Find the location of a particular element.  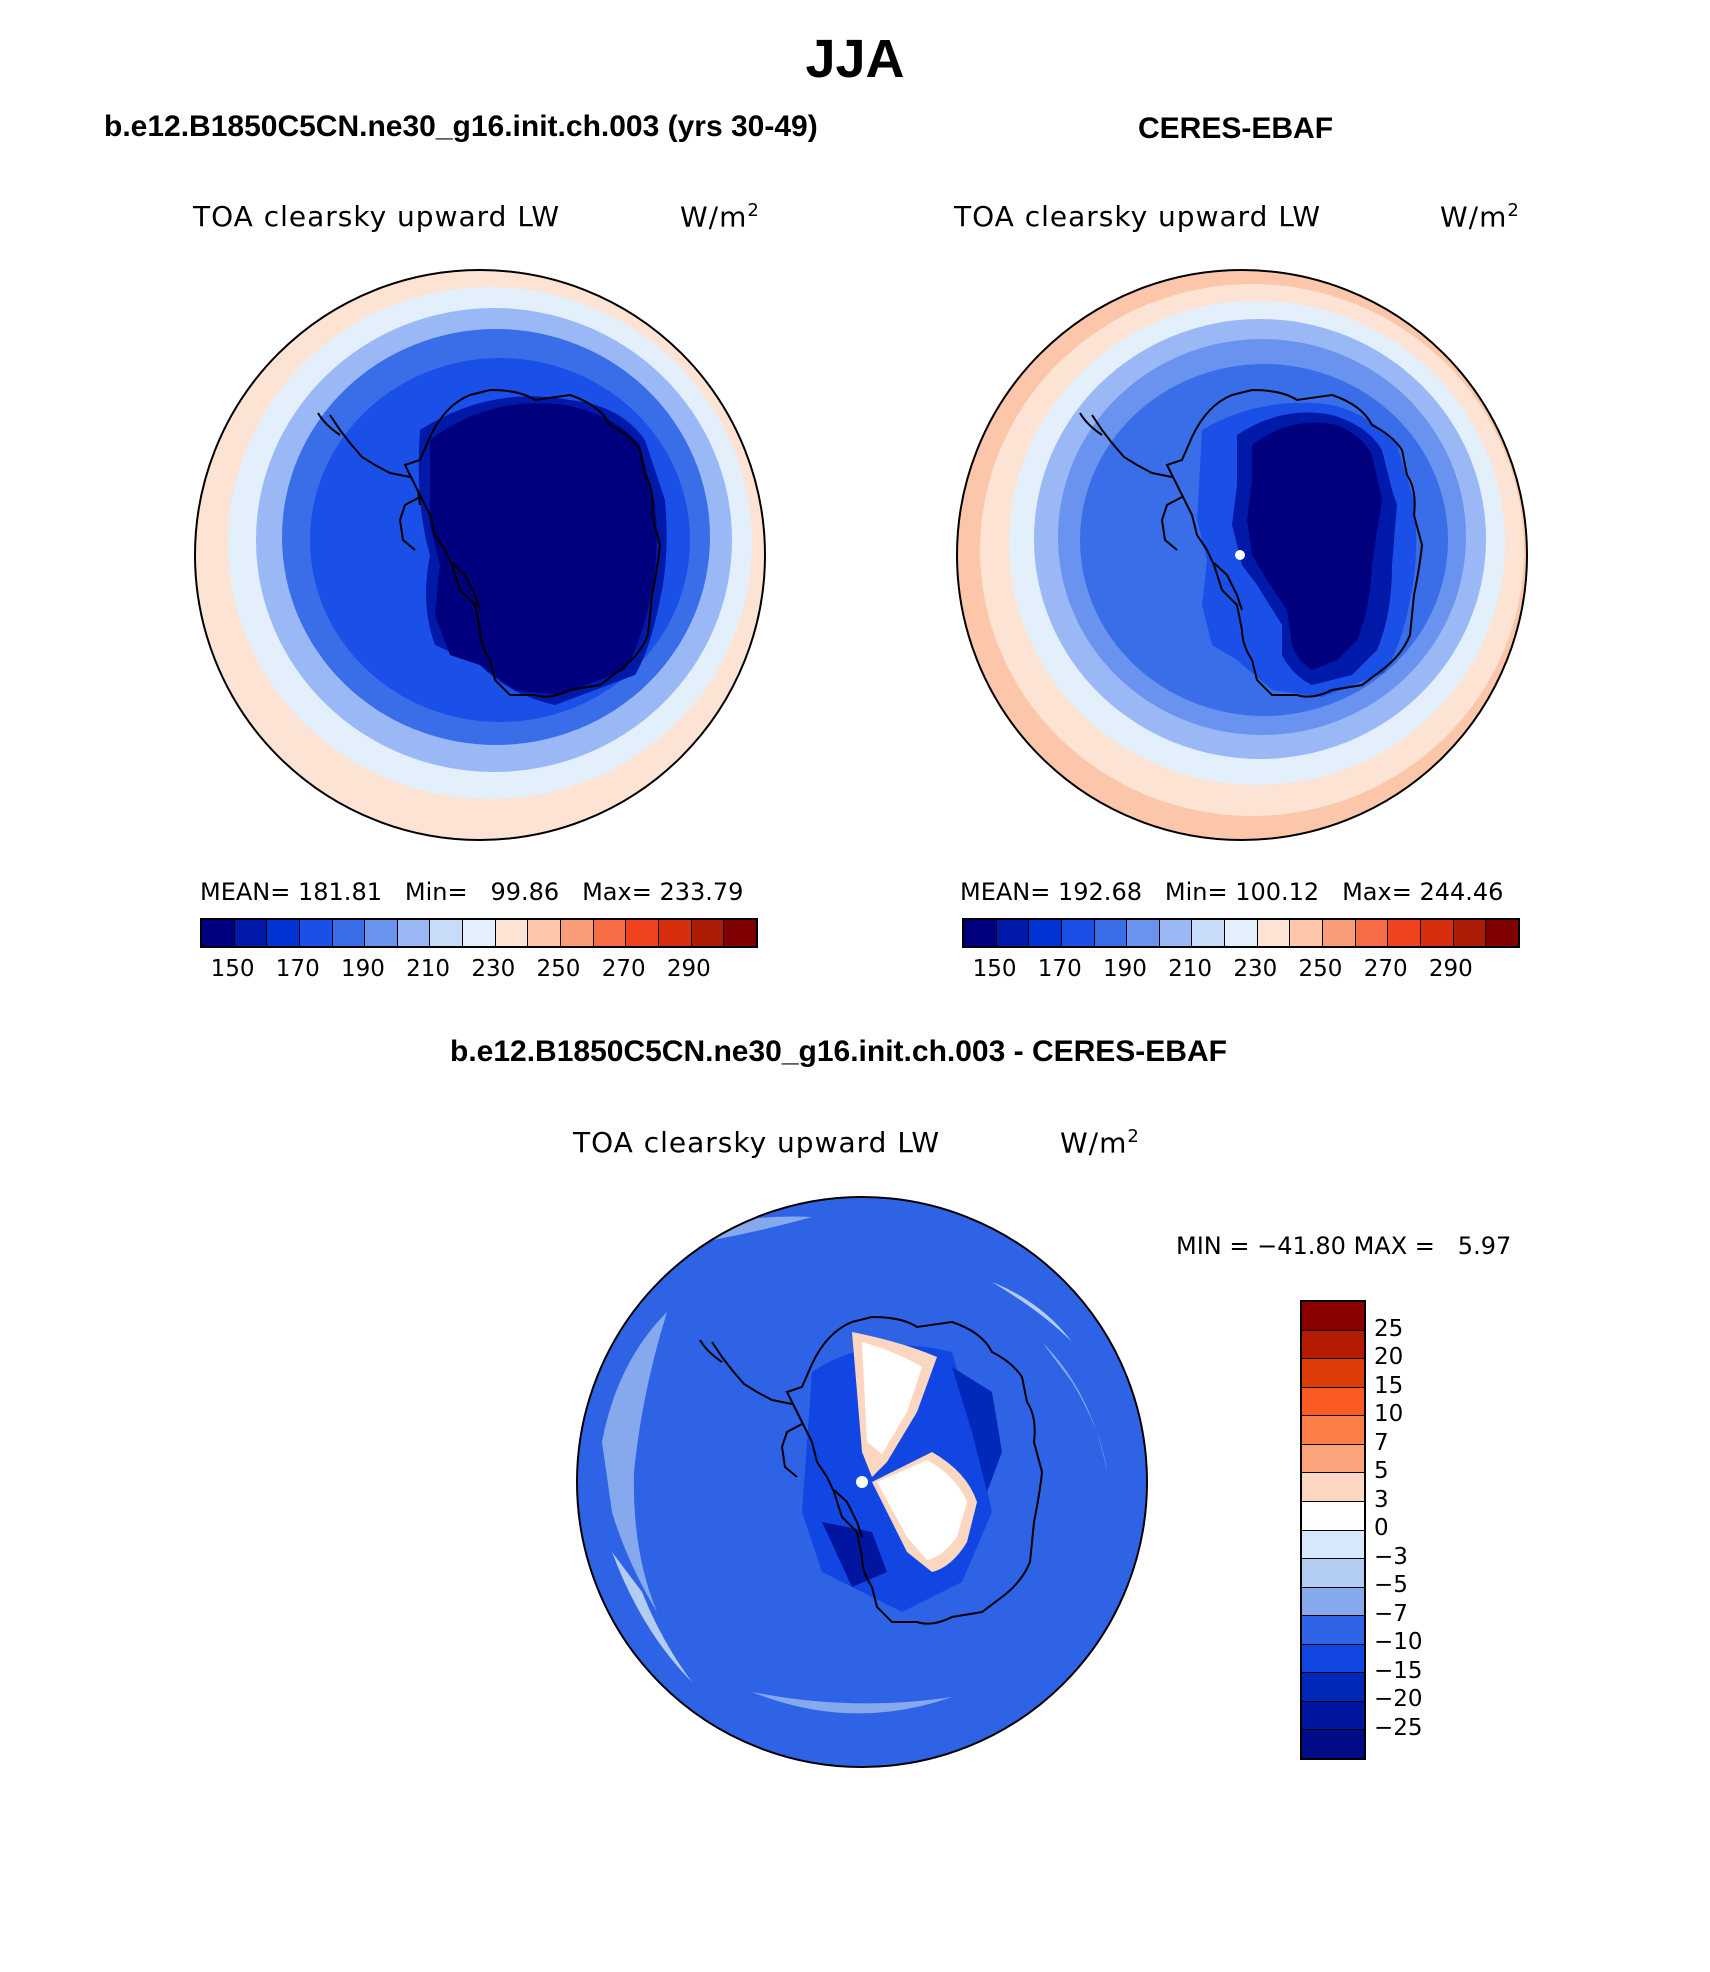

stats-model: MEAN= 181.81 Min= 99.86 Max= 233.79 is located at coordinates (472, 892).